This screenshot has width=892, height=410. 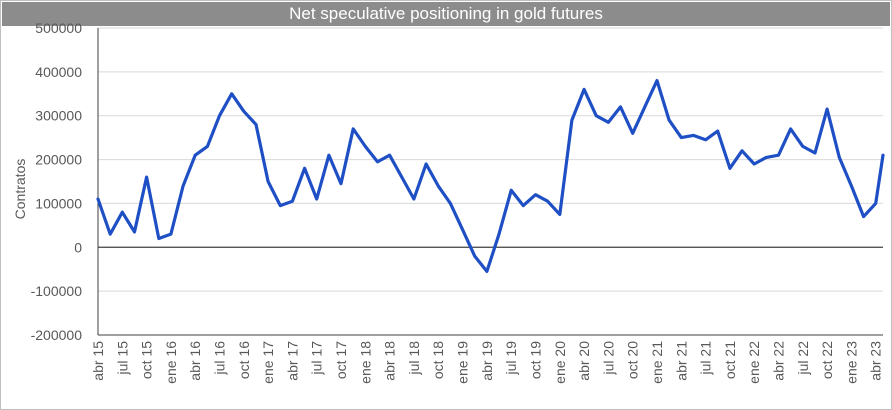 I want to click on x-tick-label: abr 18, so click(x=390, y=361).